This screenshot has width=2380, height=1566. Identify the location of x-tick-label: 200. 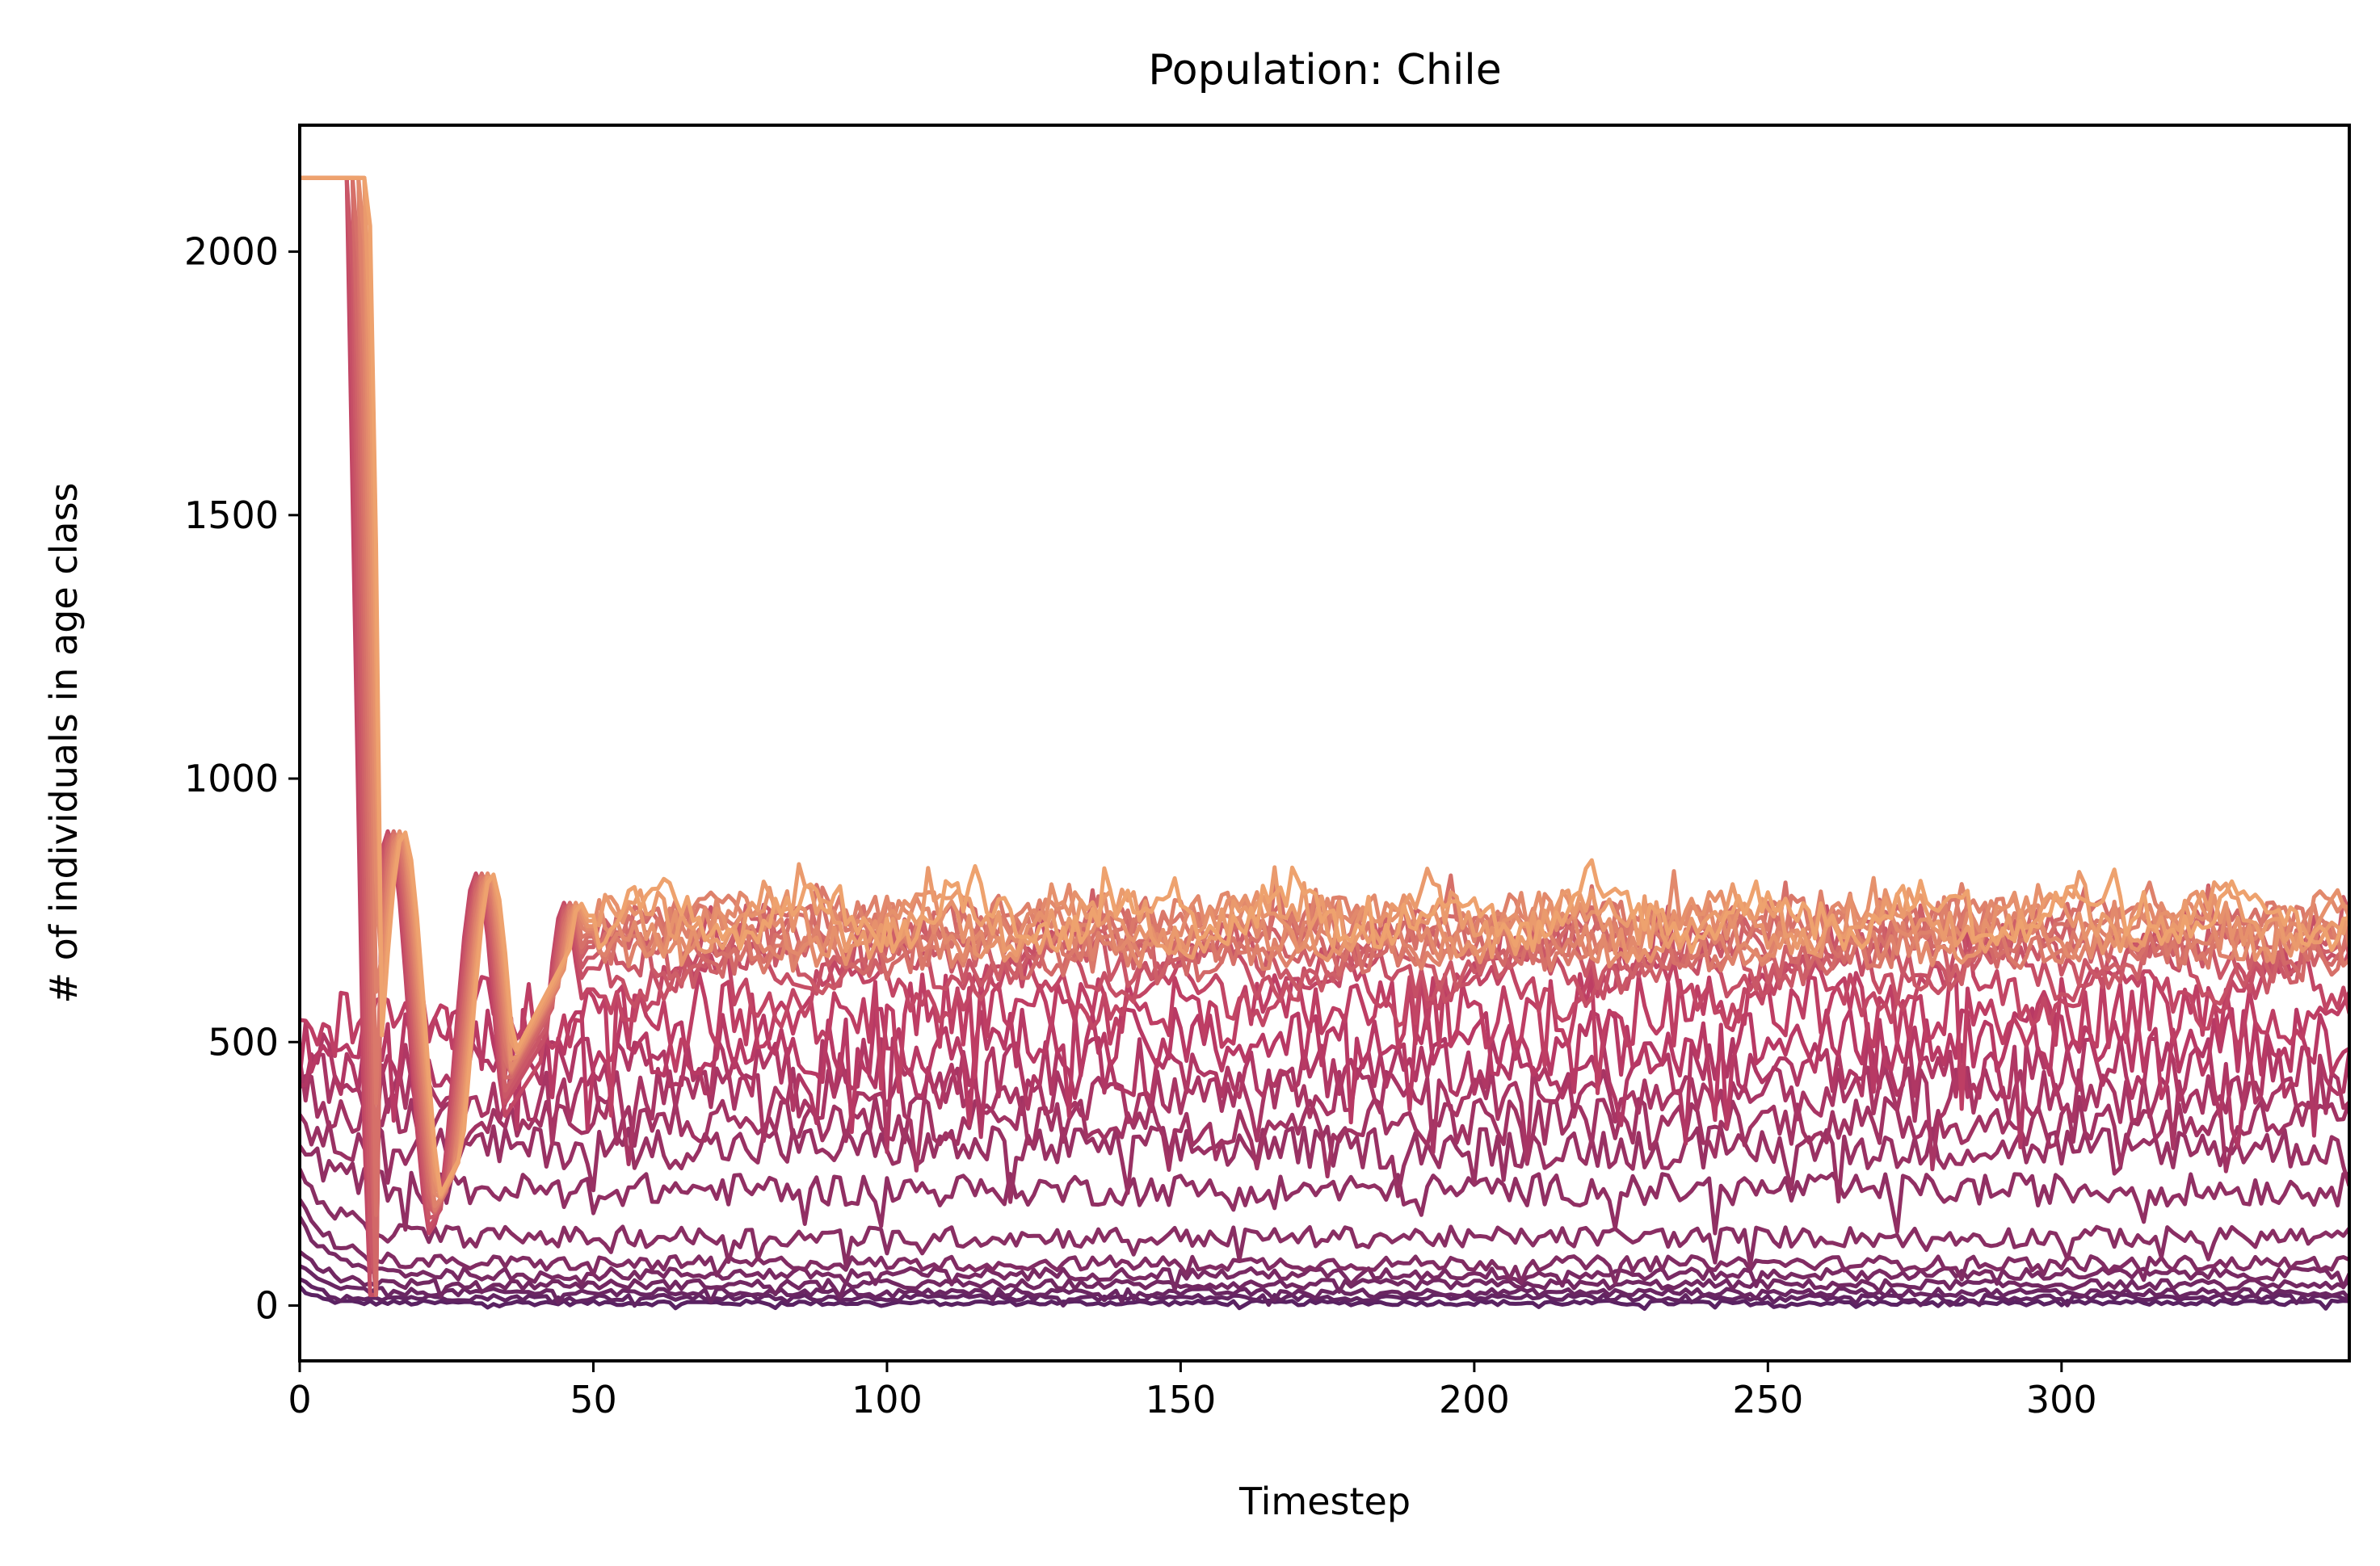
(1475, 1399).